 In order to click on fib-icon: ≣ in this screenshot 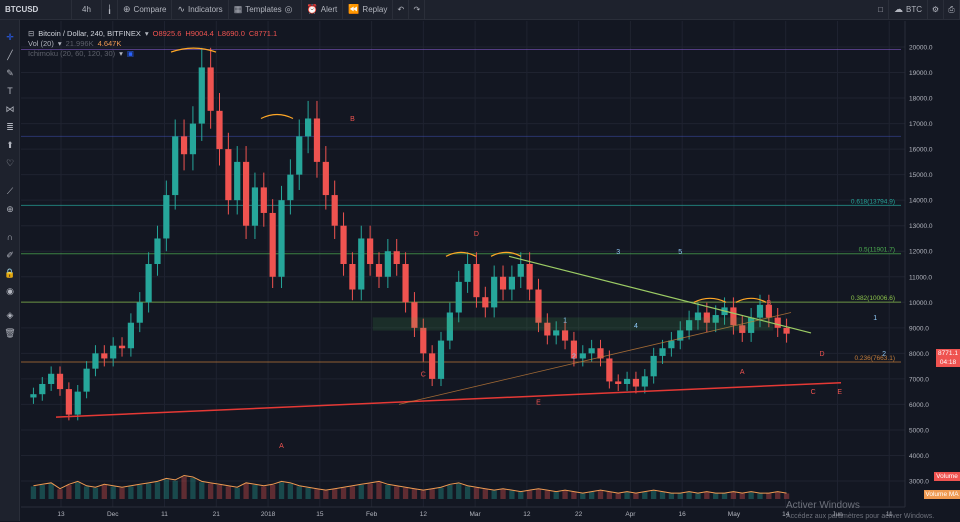, I will do `click(10, 127)`.